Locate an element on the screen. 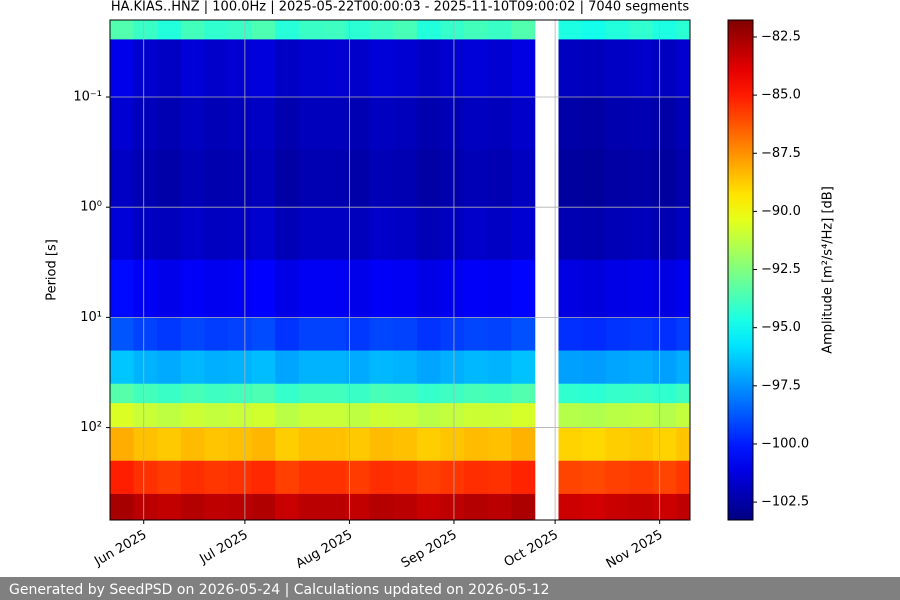  colorbar-tick-label: −92.5 is located at coordinates (781, 269).